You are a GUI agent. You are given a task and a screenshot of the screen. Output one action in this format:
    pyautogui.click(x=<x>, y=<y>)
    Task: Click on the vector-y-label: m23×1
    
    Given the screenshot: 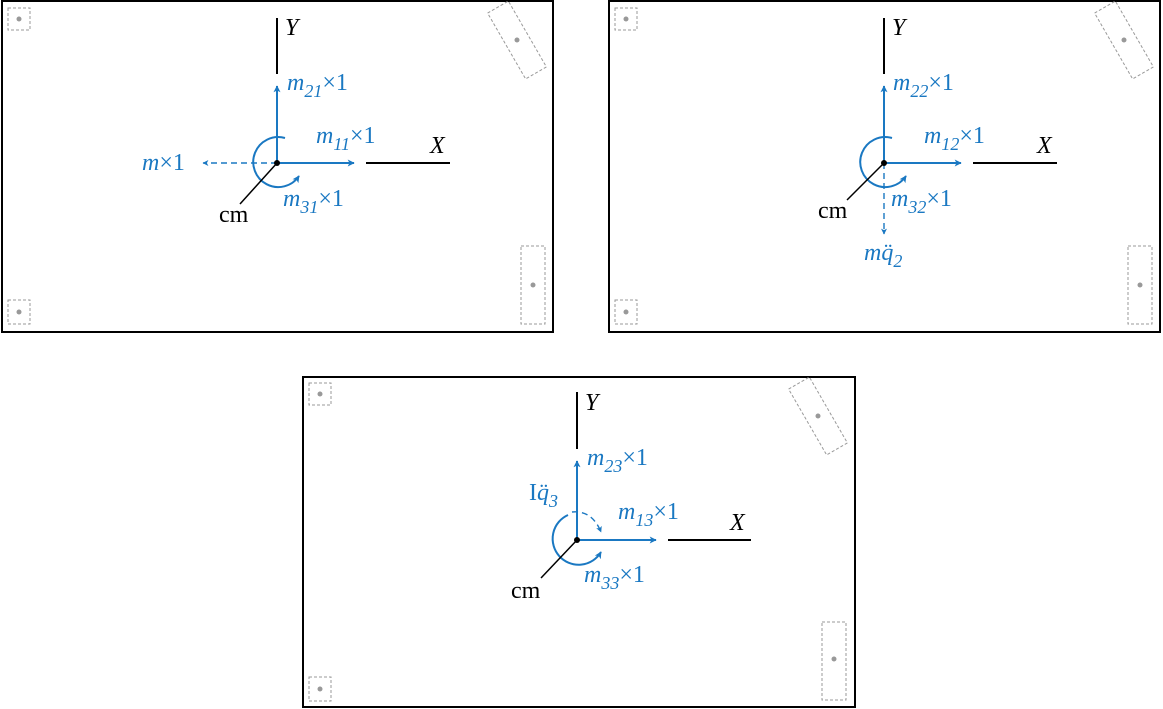 What is the action you would take?
    pyautogui.click(x=617, y=460)
    